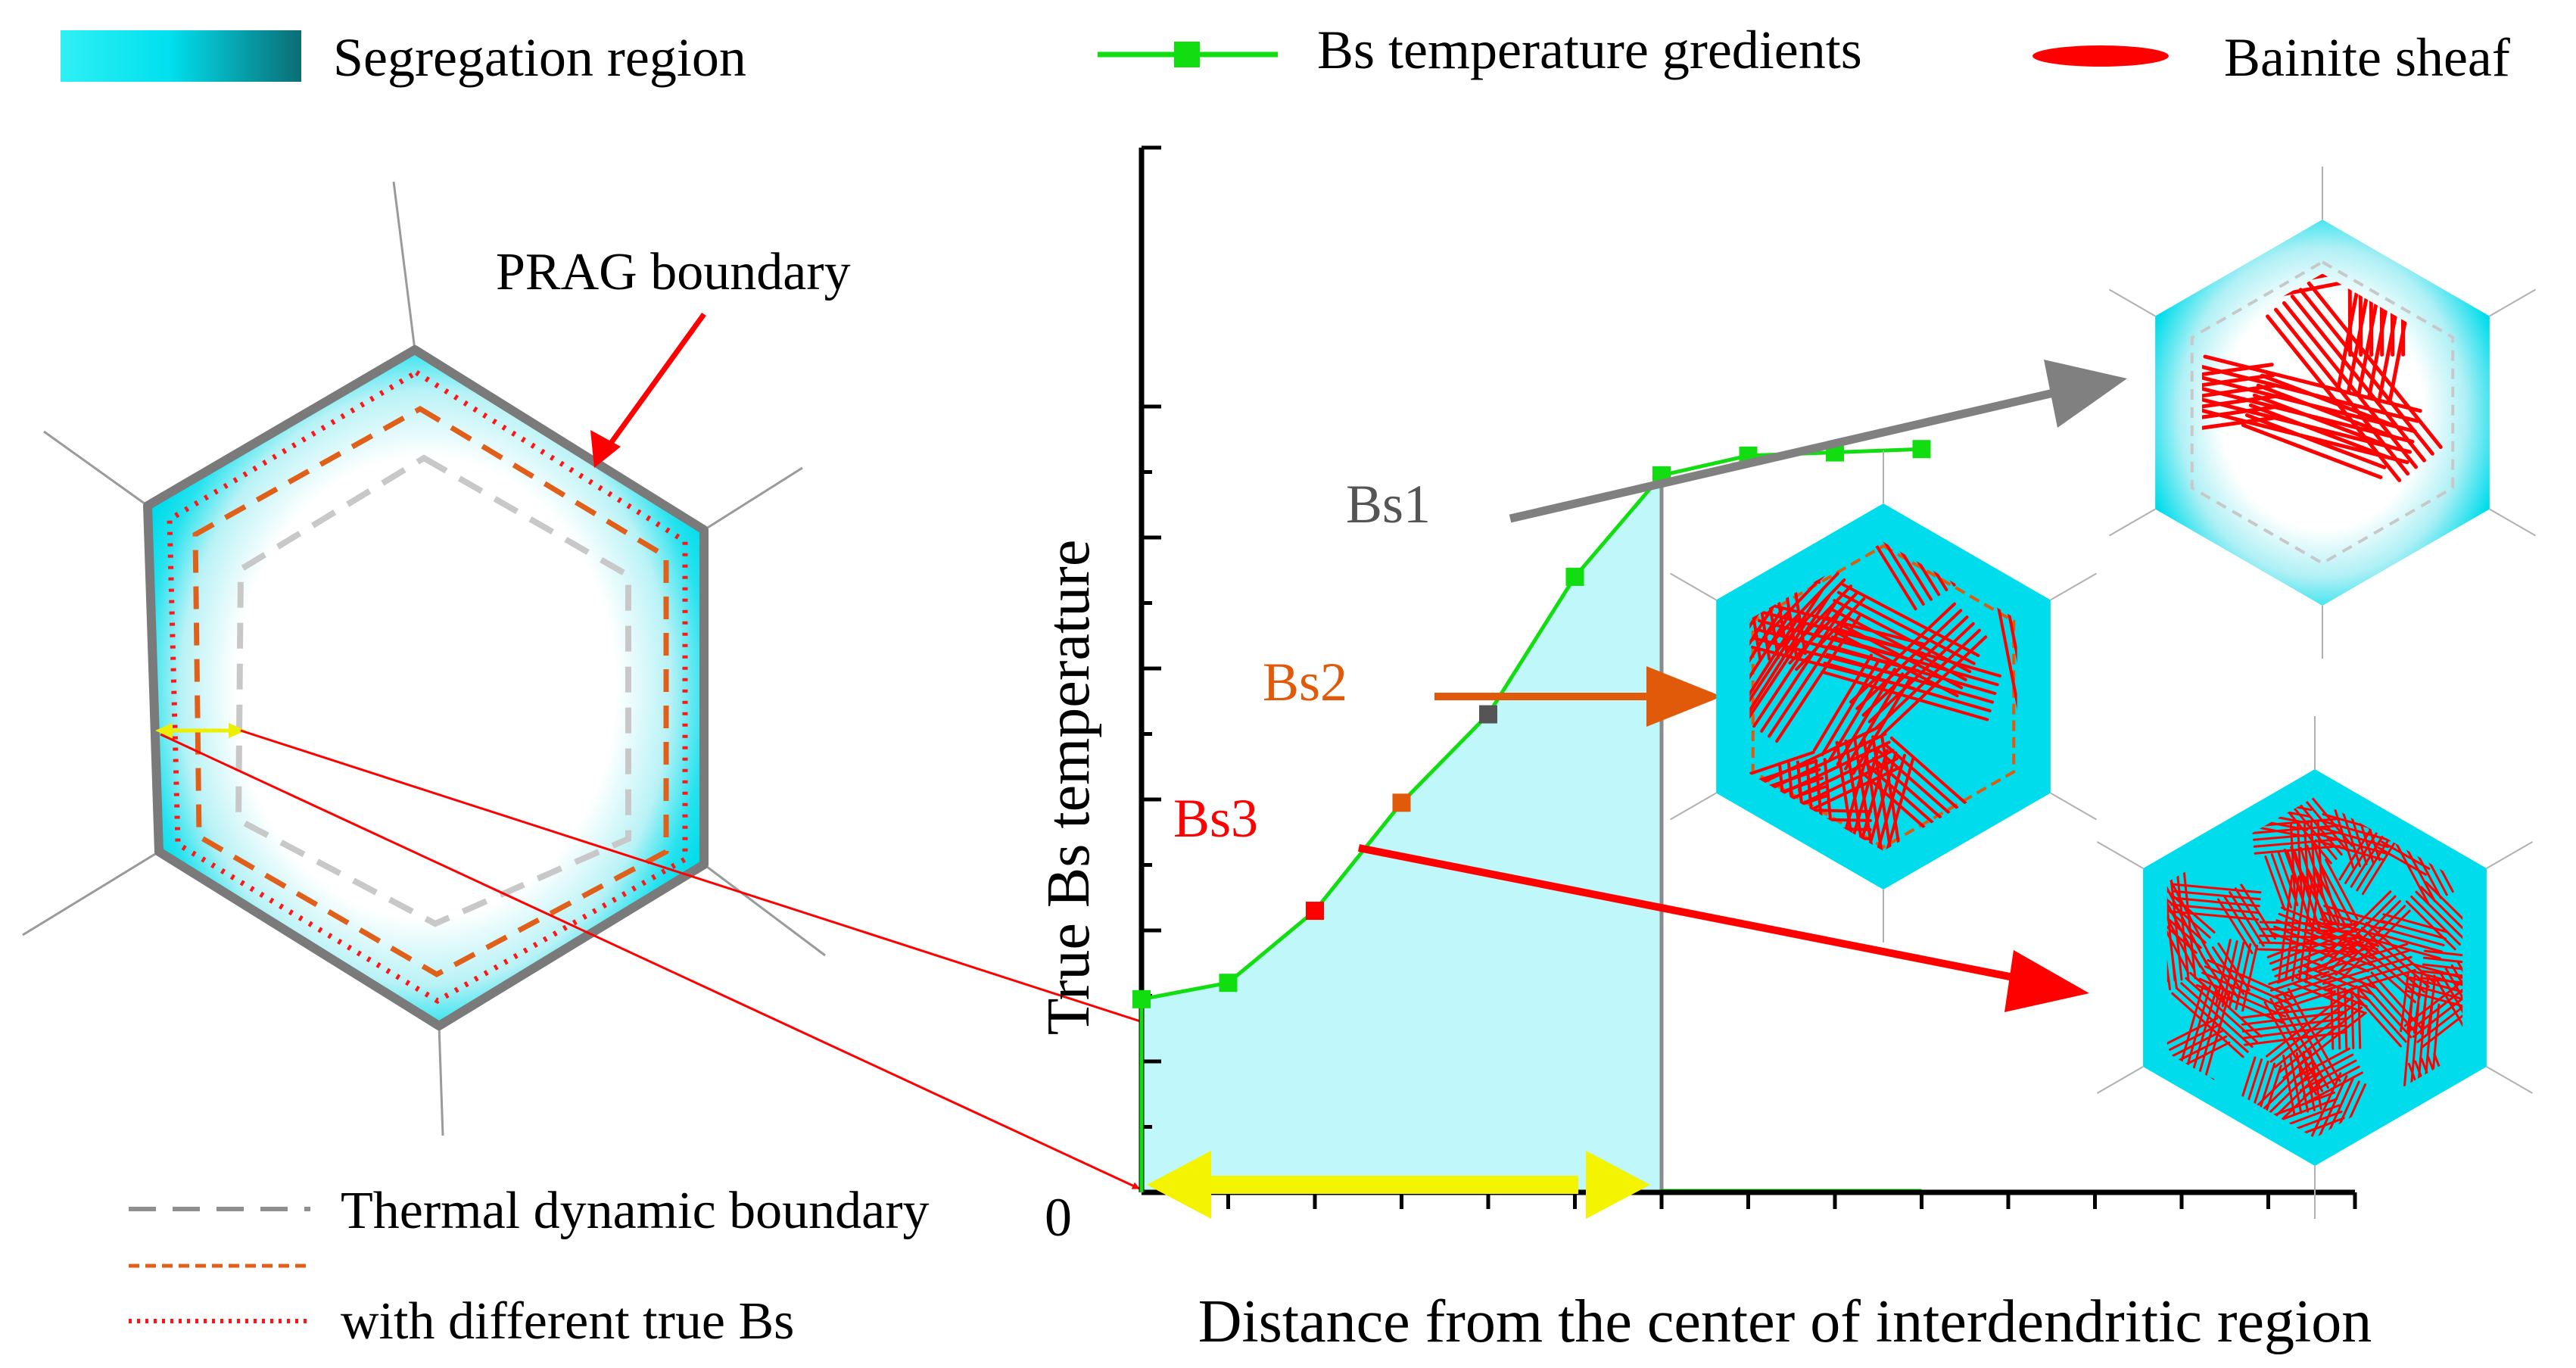 The width and height of the screenshot is (2576, 1368). Describe the element at coordinates (181, 56) in the screenshot. I see `segregation-legend-swatch` at that location.